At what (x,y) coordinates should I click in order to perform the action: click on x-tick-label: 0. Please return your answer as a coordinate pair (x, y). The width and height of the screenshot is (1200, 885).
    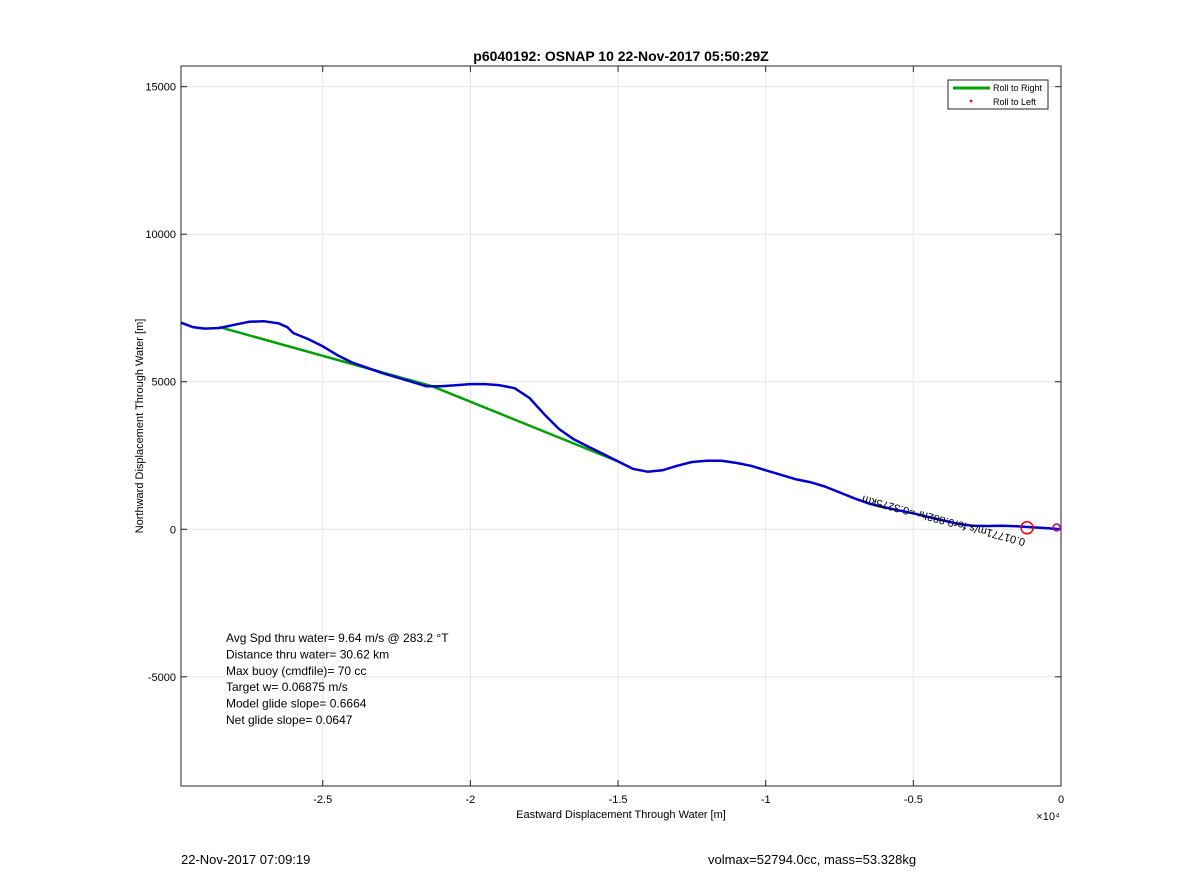
    Looking at the image, I should click on (1061, 800).